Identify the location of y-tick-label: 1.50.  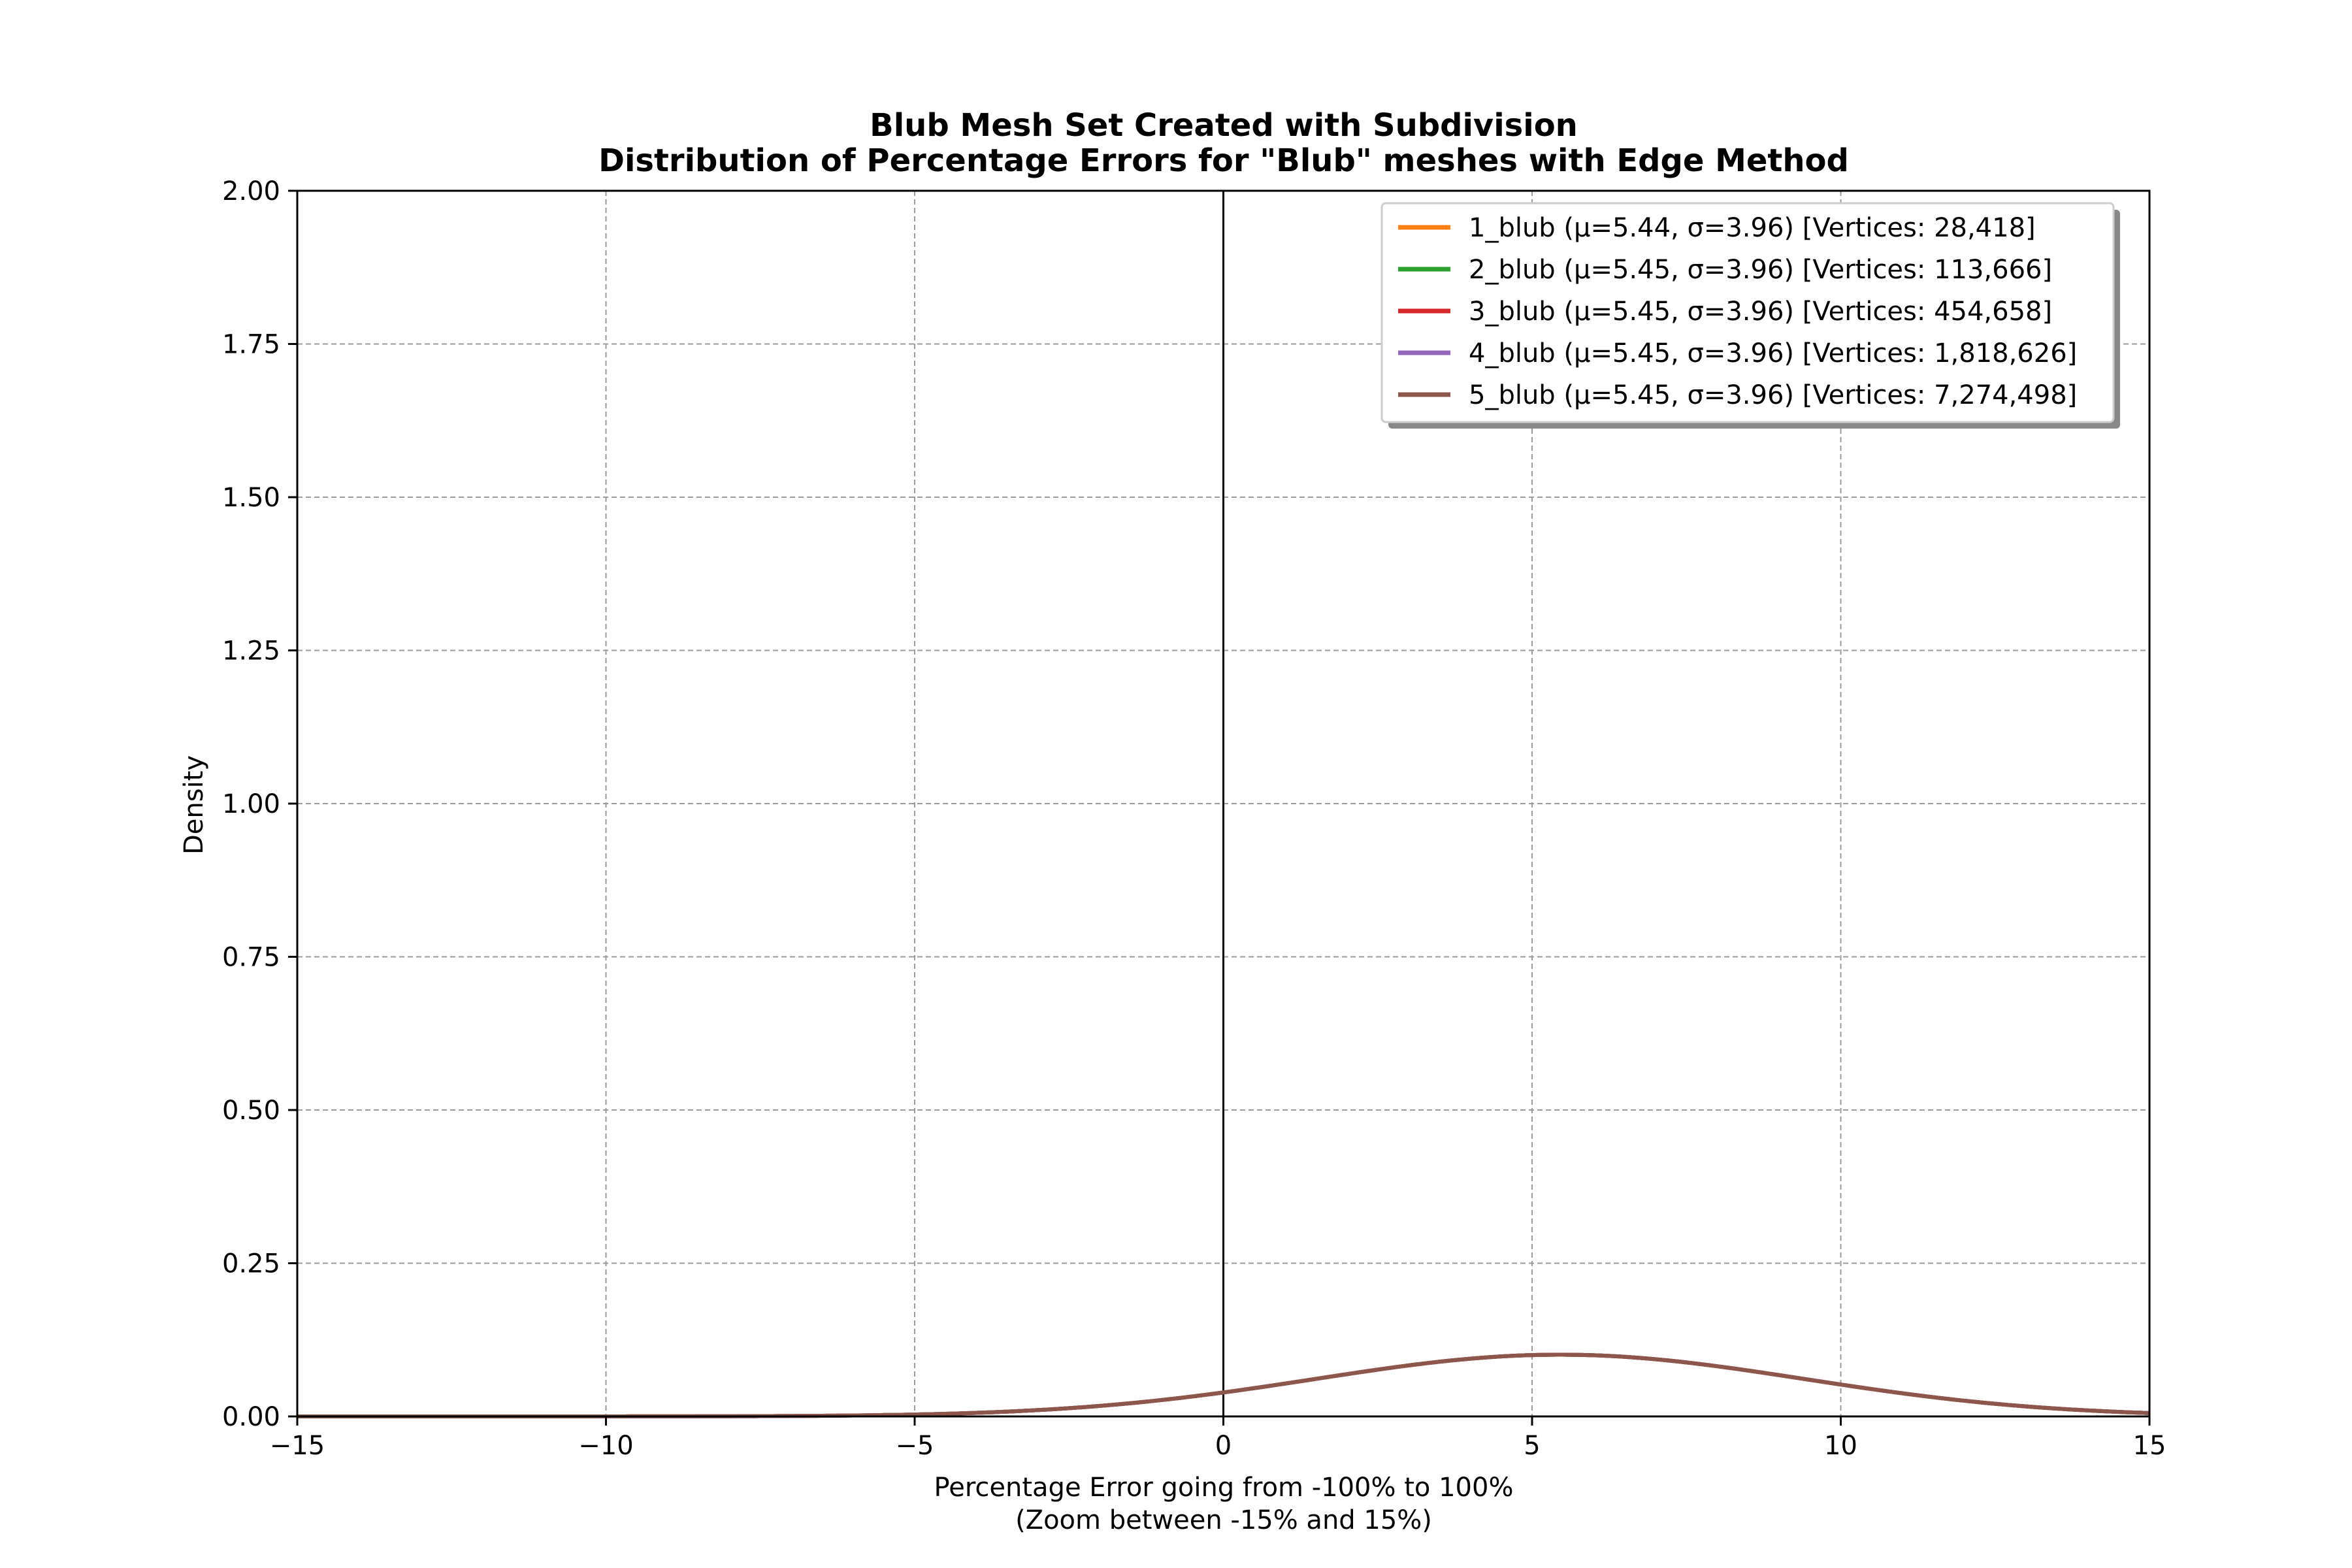
(251, 498).